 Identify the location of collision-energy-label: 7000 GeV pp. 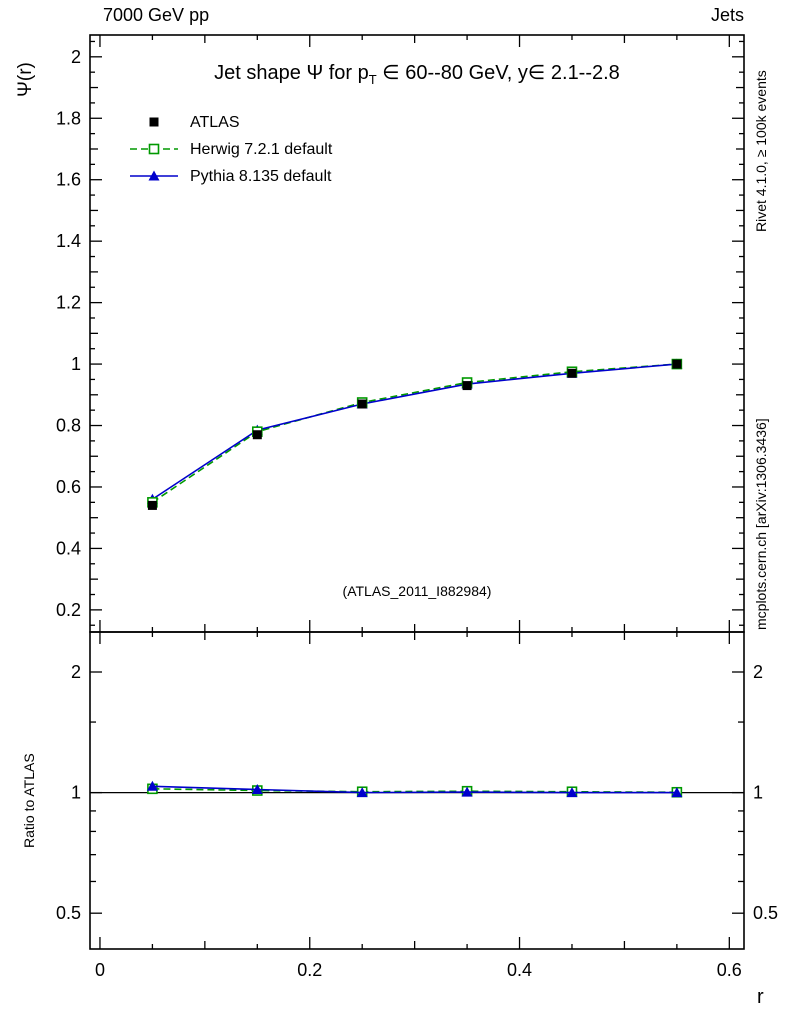
(156, 15).